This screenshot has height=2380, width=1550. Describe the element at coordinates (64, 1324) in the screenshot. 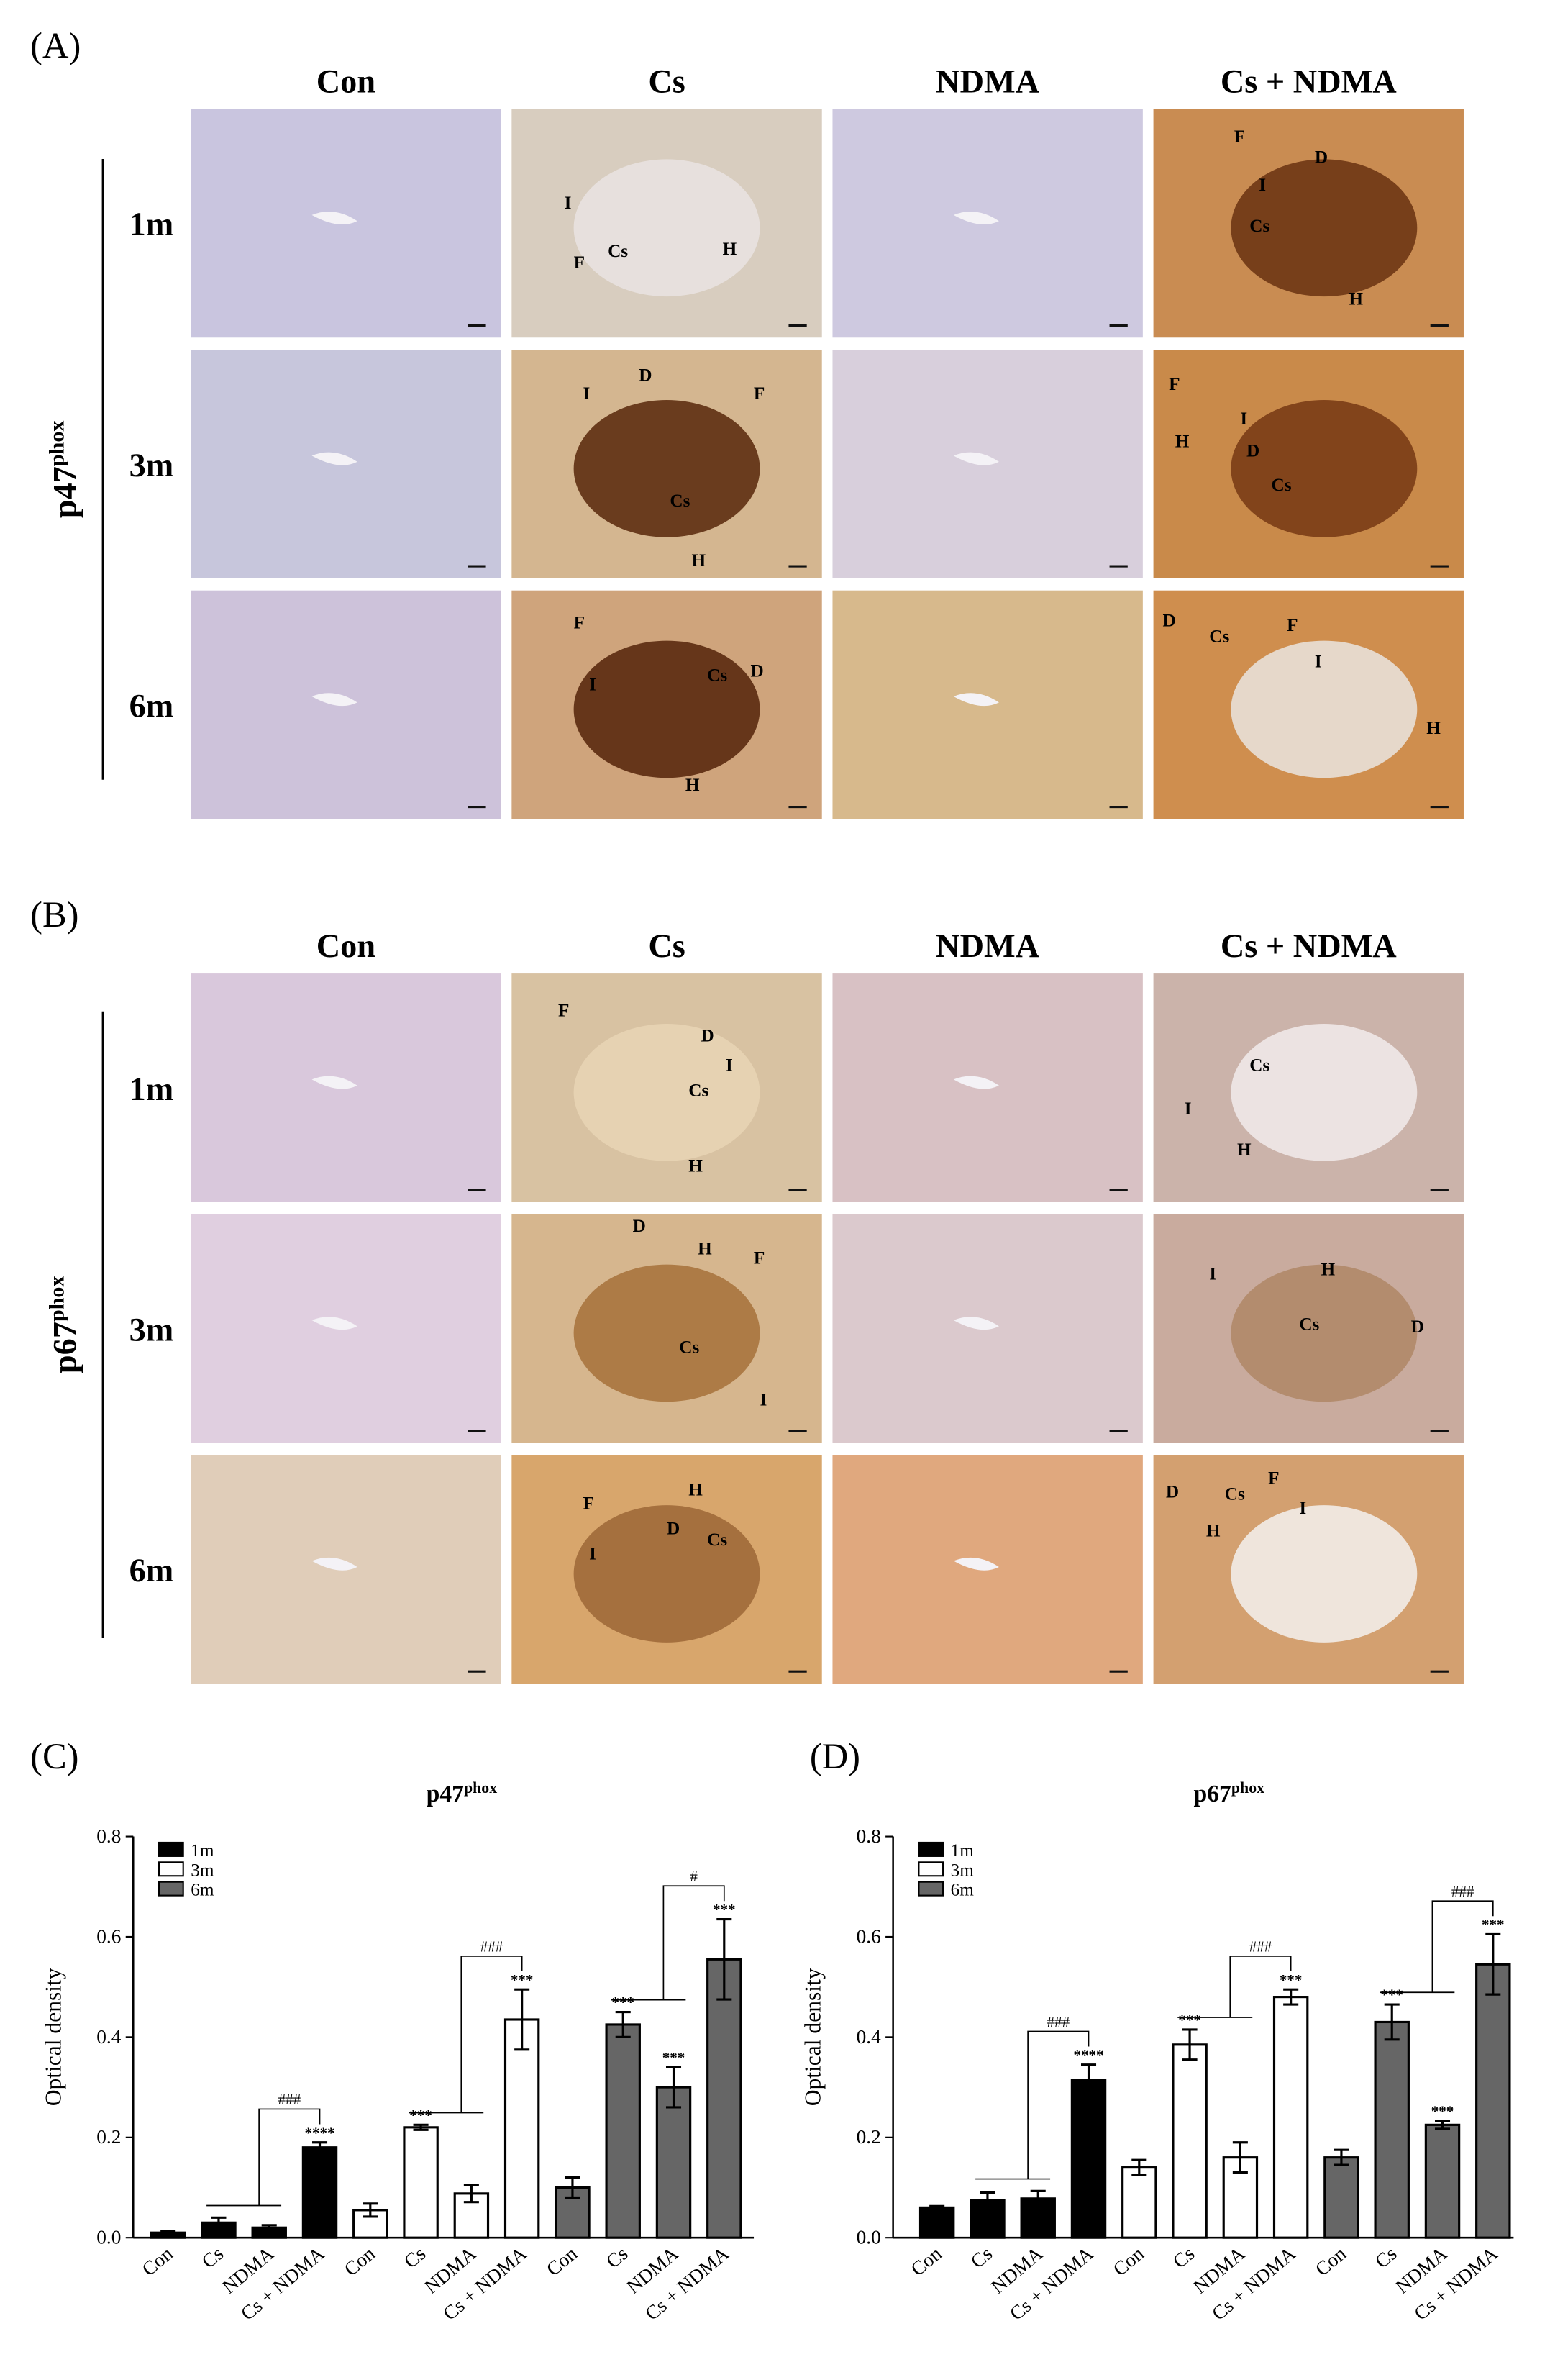

I see `side-label: p67phox` at that location.